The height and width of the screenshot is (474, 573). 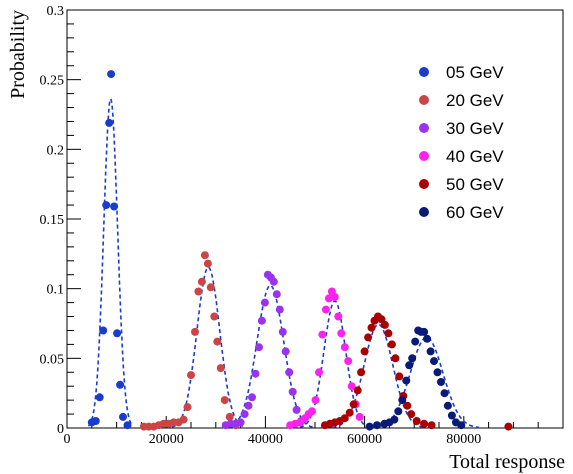 I want to click on y-tick-label: 0.3, so click(x=56, y=11).